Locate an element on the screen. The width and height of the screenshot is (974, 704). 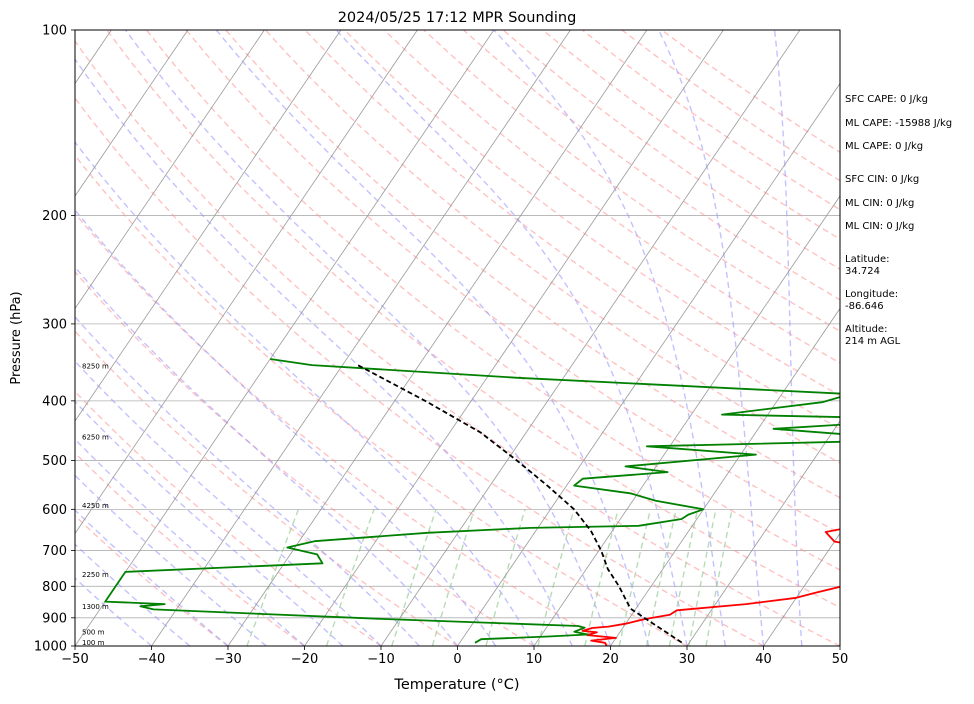
sfc-cin-text: SFC CIN: 0 J/kg is located at coordinates (882, 179).